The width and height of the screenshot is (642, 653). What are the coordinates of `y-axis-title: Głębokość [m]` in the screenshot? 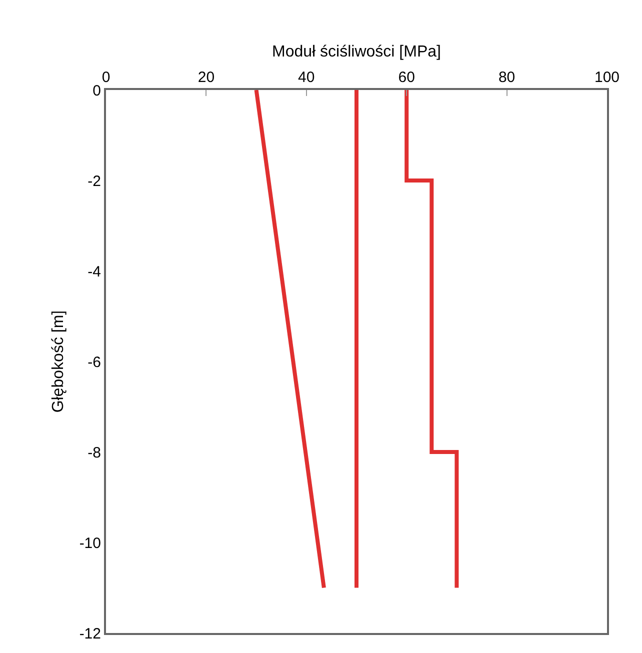 It's located at (58, 361).